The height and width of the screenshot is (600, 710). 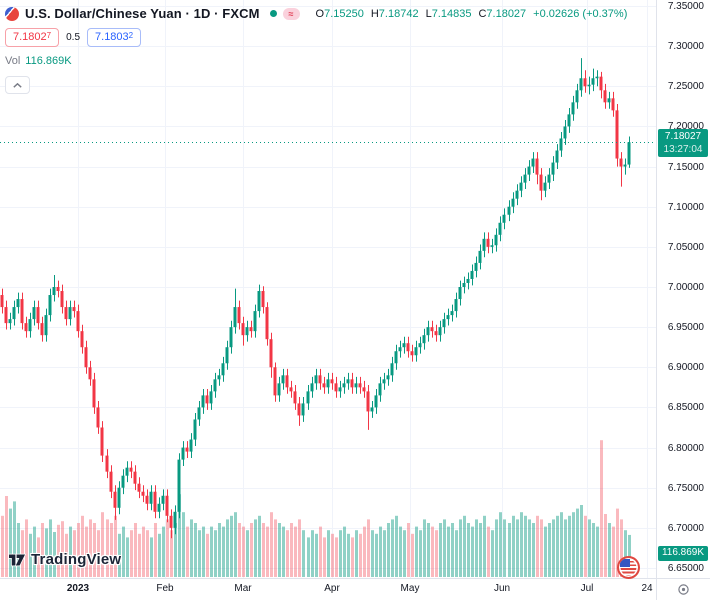 What do you see at coordinates (165, 588) in the screenshot?
I see `time-tick-label: Feb` at bounding box center [165, 588].